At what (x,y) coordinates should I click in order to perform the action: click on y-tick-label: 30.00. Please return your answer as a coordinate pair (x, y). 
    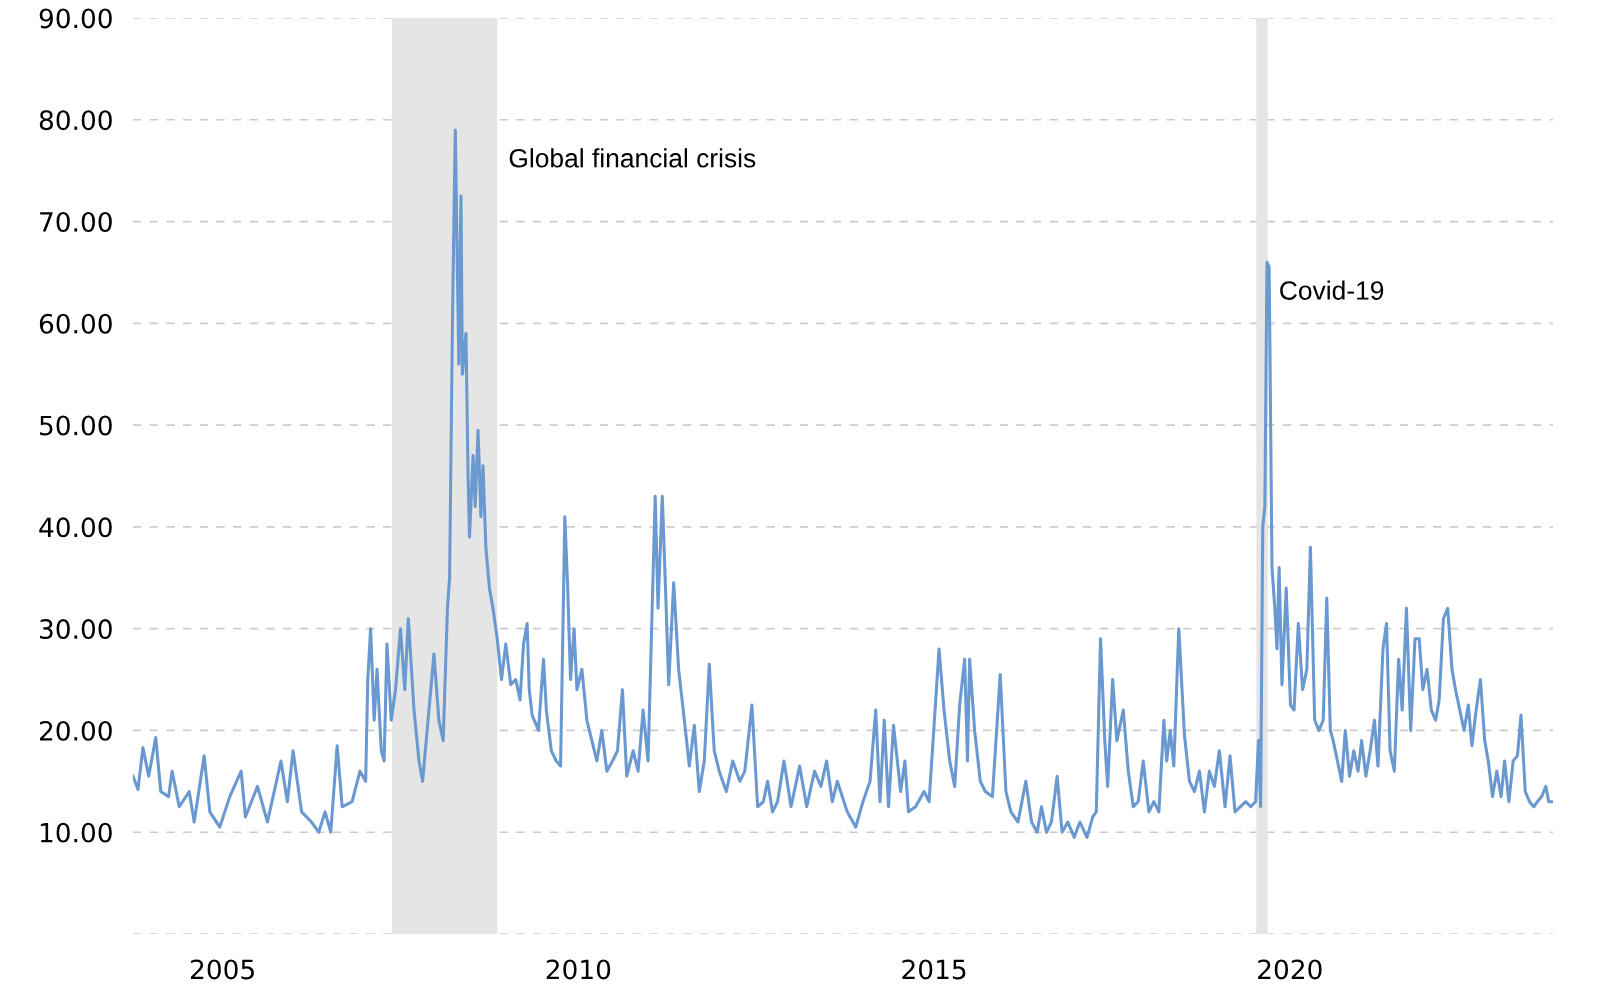
    Looking at the image, I should click on (76, 629).